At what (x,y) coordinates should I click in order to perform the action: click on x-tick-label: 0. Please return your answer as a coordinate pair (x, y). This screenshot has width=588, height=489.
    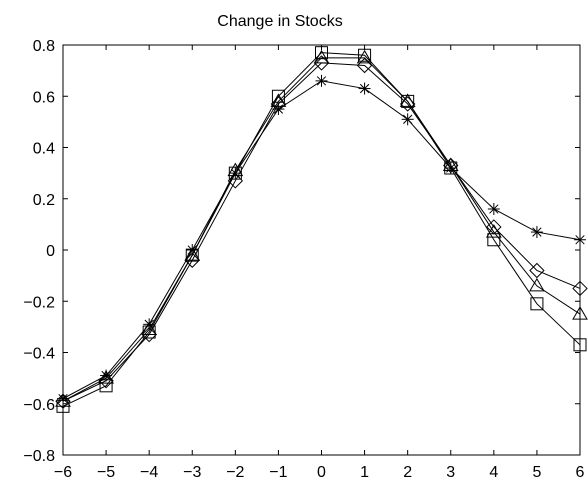
    Looking at the image, I should click on (321, 472).